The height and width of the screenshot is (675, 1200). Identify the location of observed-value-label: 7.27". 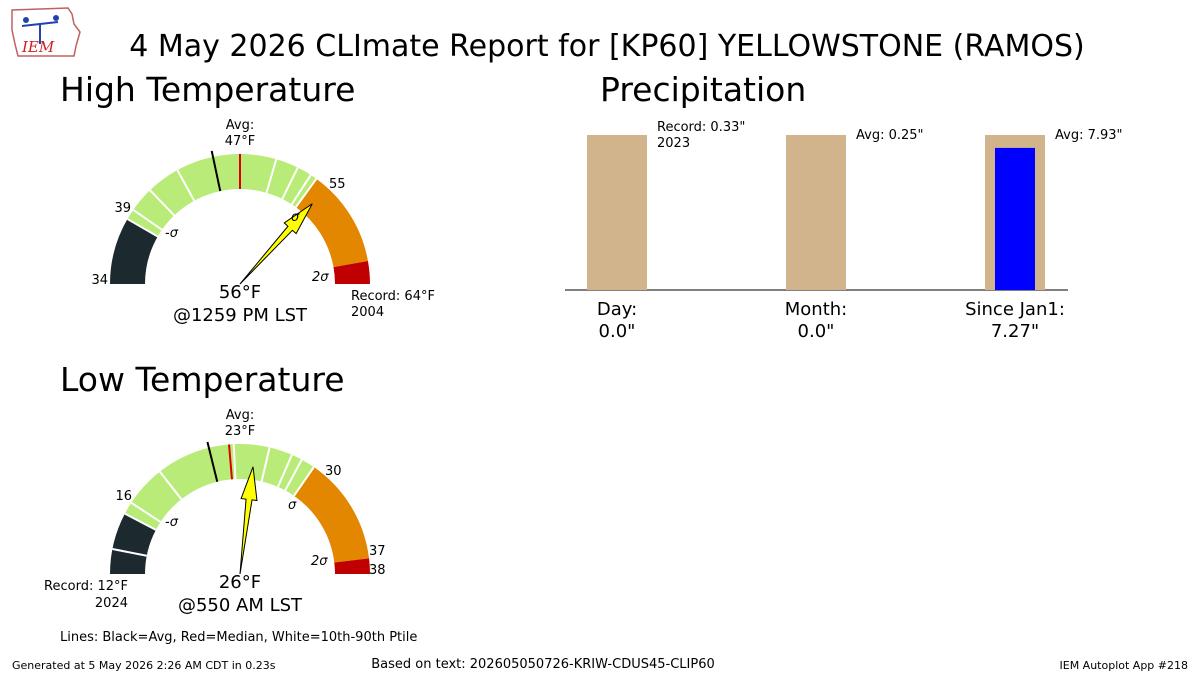
(1015, 331).